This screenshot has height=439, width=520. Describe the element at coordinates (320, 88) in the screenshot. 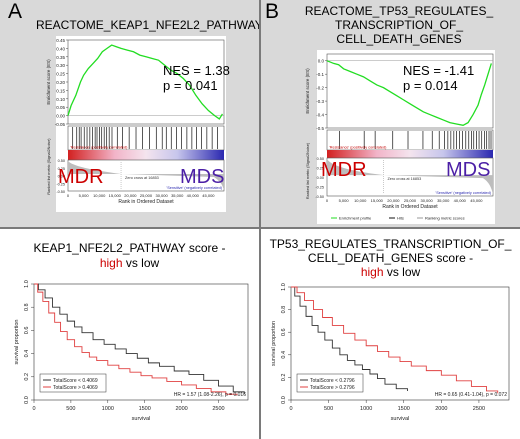

I see `gsea-b-ytick-label: -0.2` at that location.